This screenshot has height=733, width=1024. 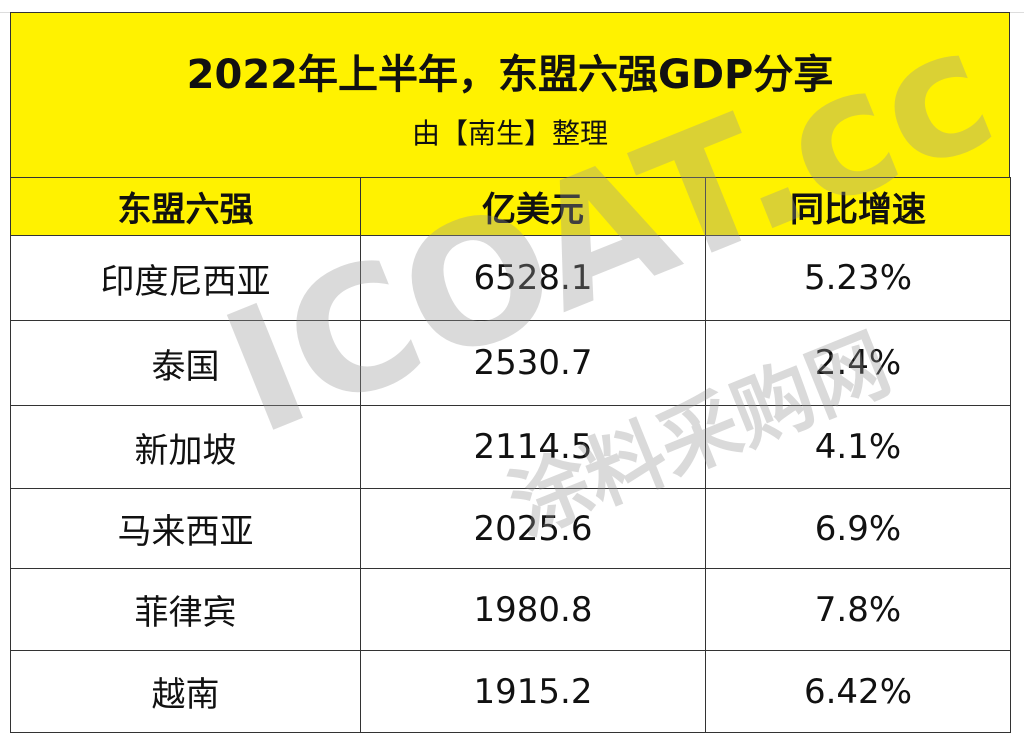 What do you see at coordinates (858, 691) in the screenshot?
I see `table-cell: 6.42%` at bounding box center [858, 691].